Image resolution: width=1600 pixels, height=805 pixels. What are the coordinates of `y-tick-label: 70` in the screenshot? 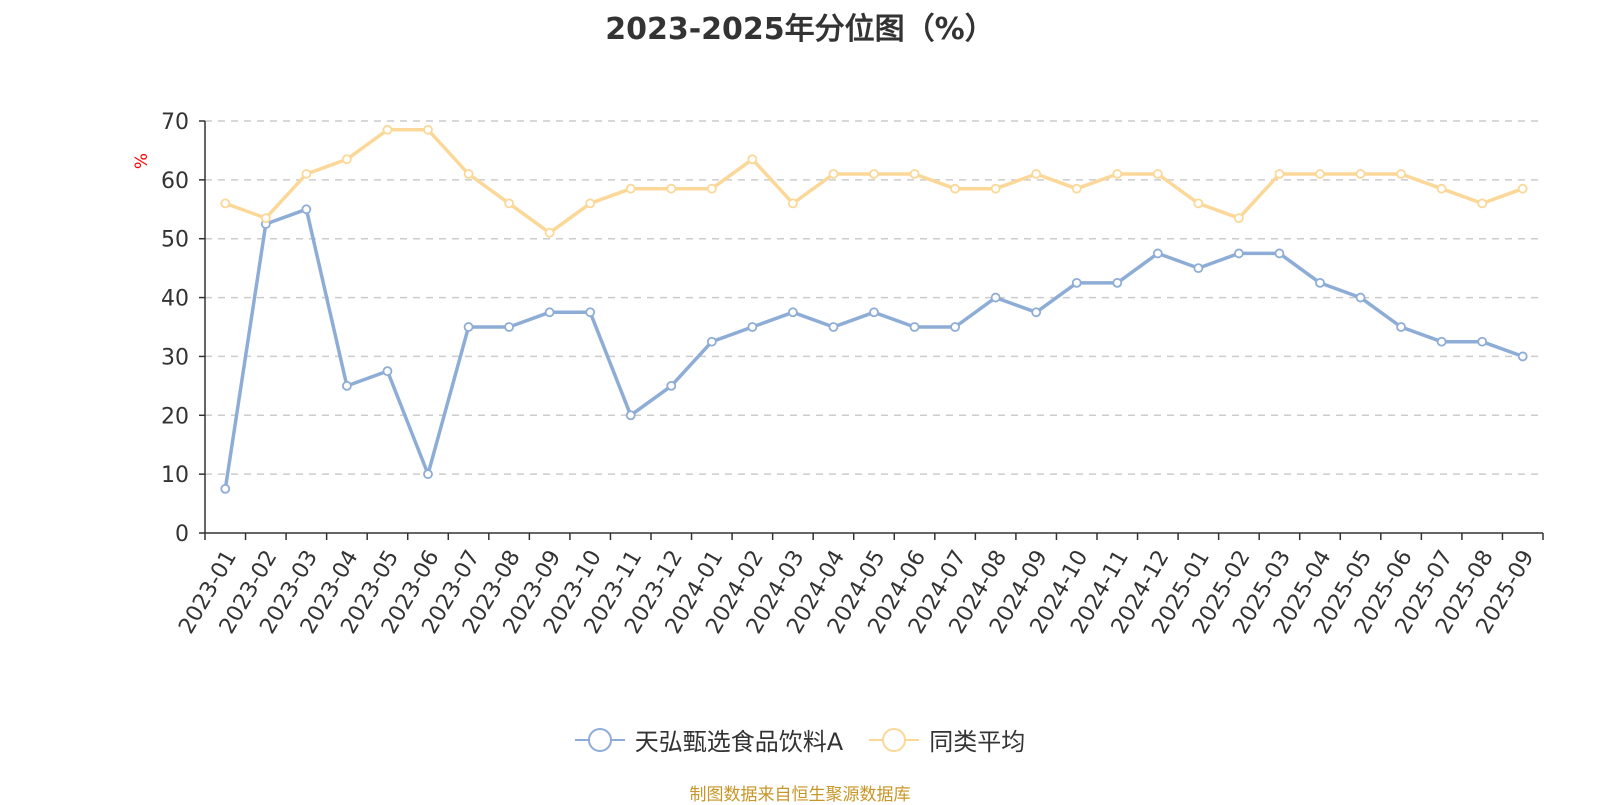 It's located at (175, 122).